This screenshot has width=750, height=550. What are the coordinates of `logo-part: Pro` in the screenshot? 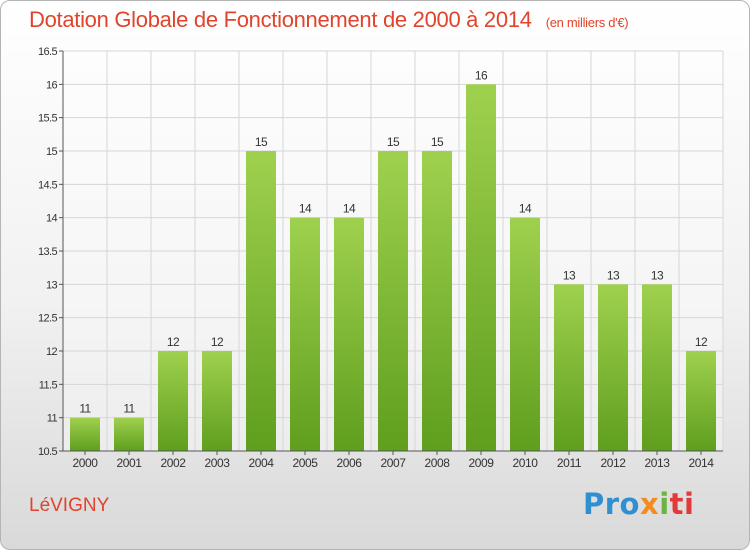 It's located at (611, 504).